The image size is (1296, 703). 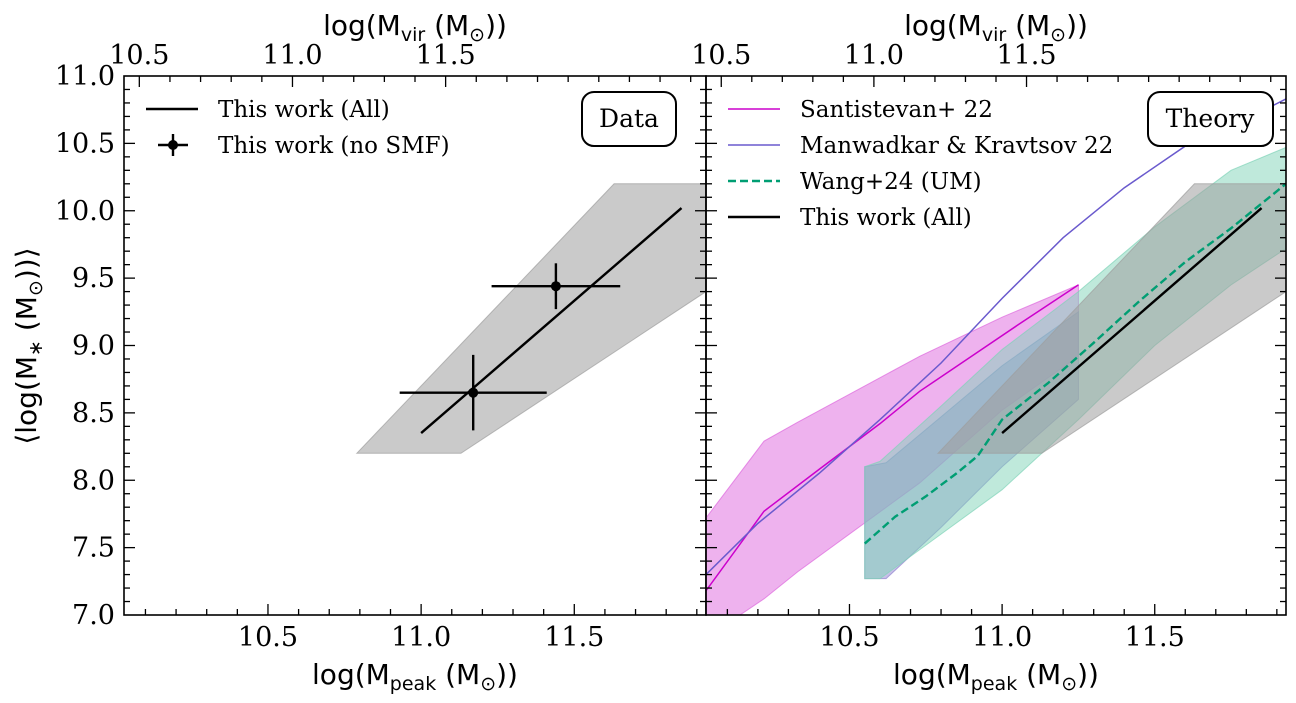 I want to click on legend-item-this-work-no-smf: This work (no SMF), so click(x=304, y=146).